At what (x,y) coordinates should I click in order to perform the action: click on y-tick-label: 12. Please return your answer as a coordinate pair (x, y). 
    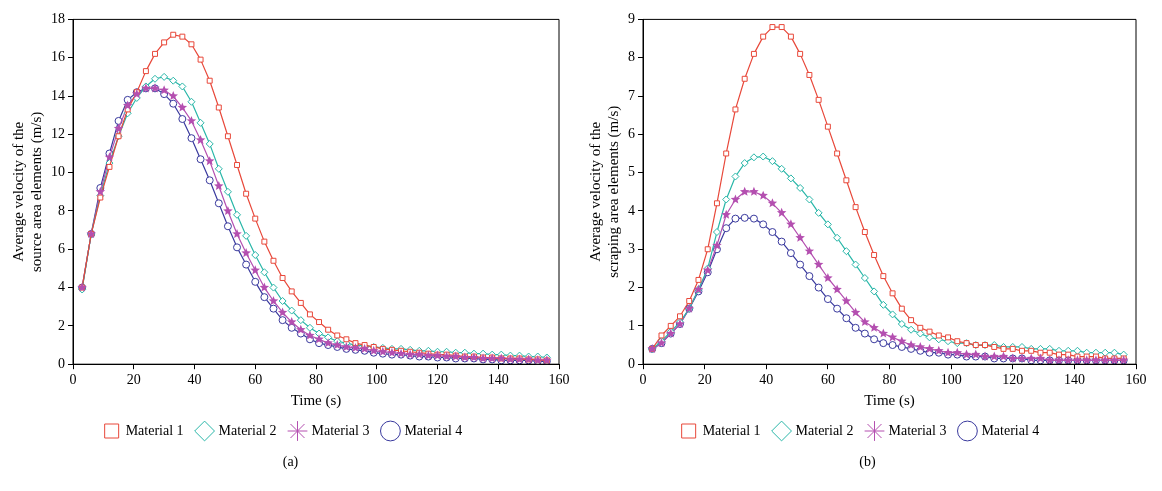
    Looking at the image, I should click on (58, 134).